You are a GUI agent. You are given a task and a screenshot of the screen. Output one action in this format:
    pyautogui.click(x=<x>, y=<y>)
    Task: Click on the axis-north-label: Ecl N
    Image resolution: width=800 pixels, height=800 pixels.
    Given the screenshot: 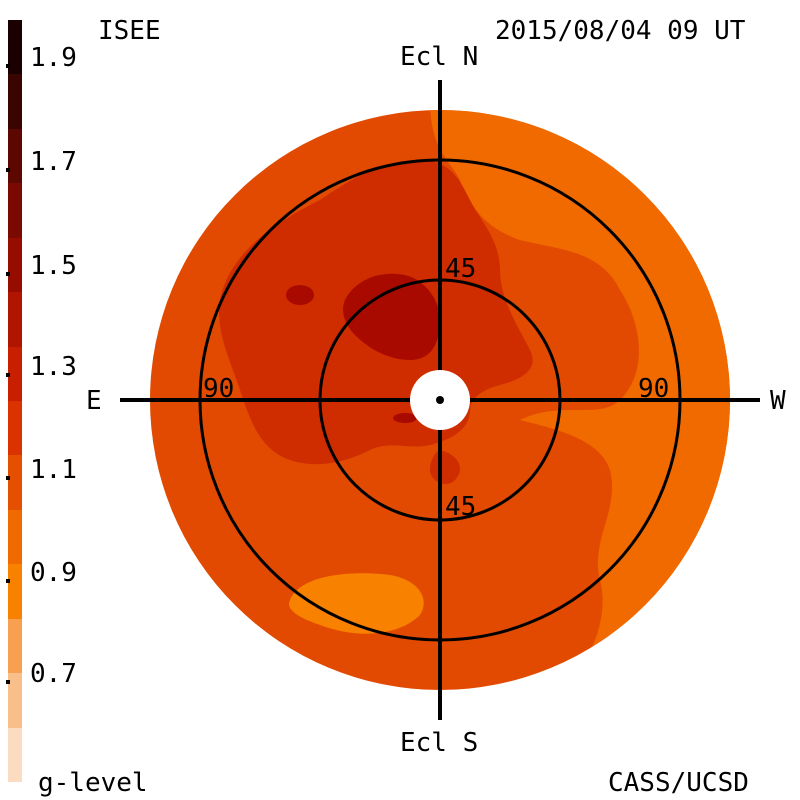 What is the action you would take?
    pyautogui.click(x=439, y=57)
    